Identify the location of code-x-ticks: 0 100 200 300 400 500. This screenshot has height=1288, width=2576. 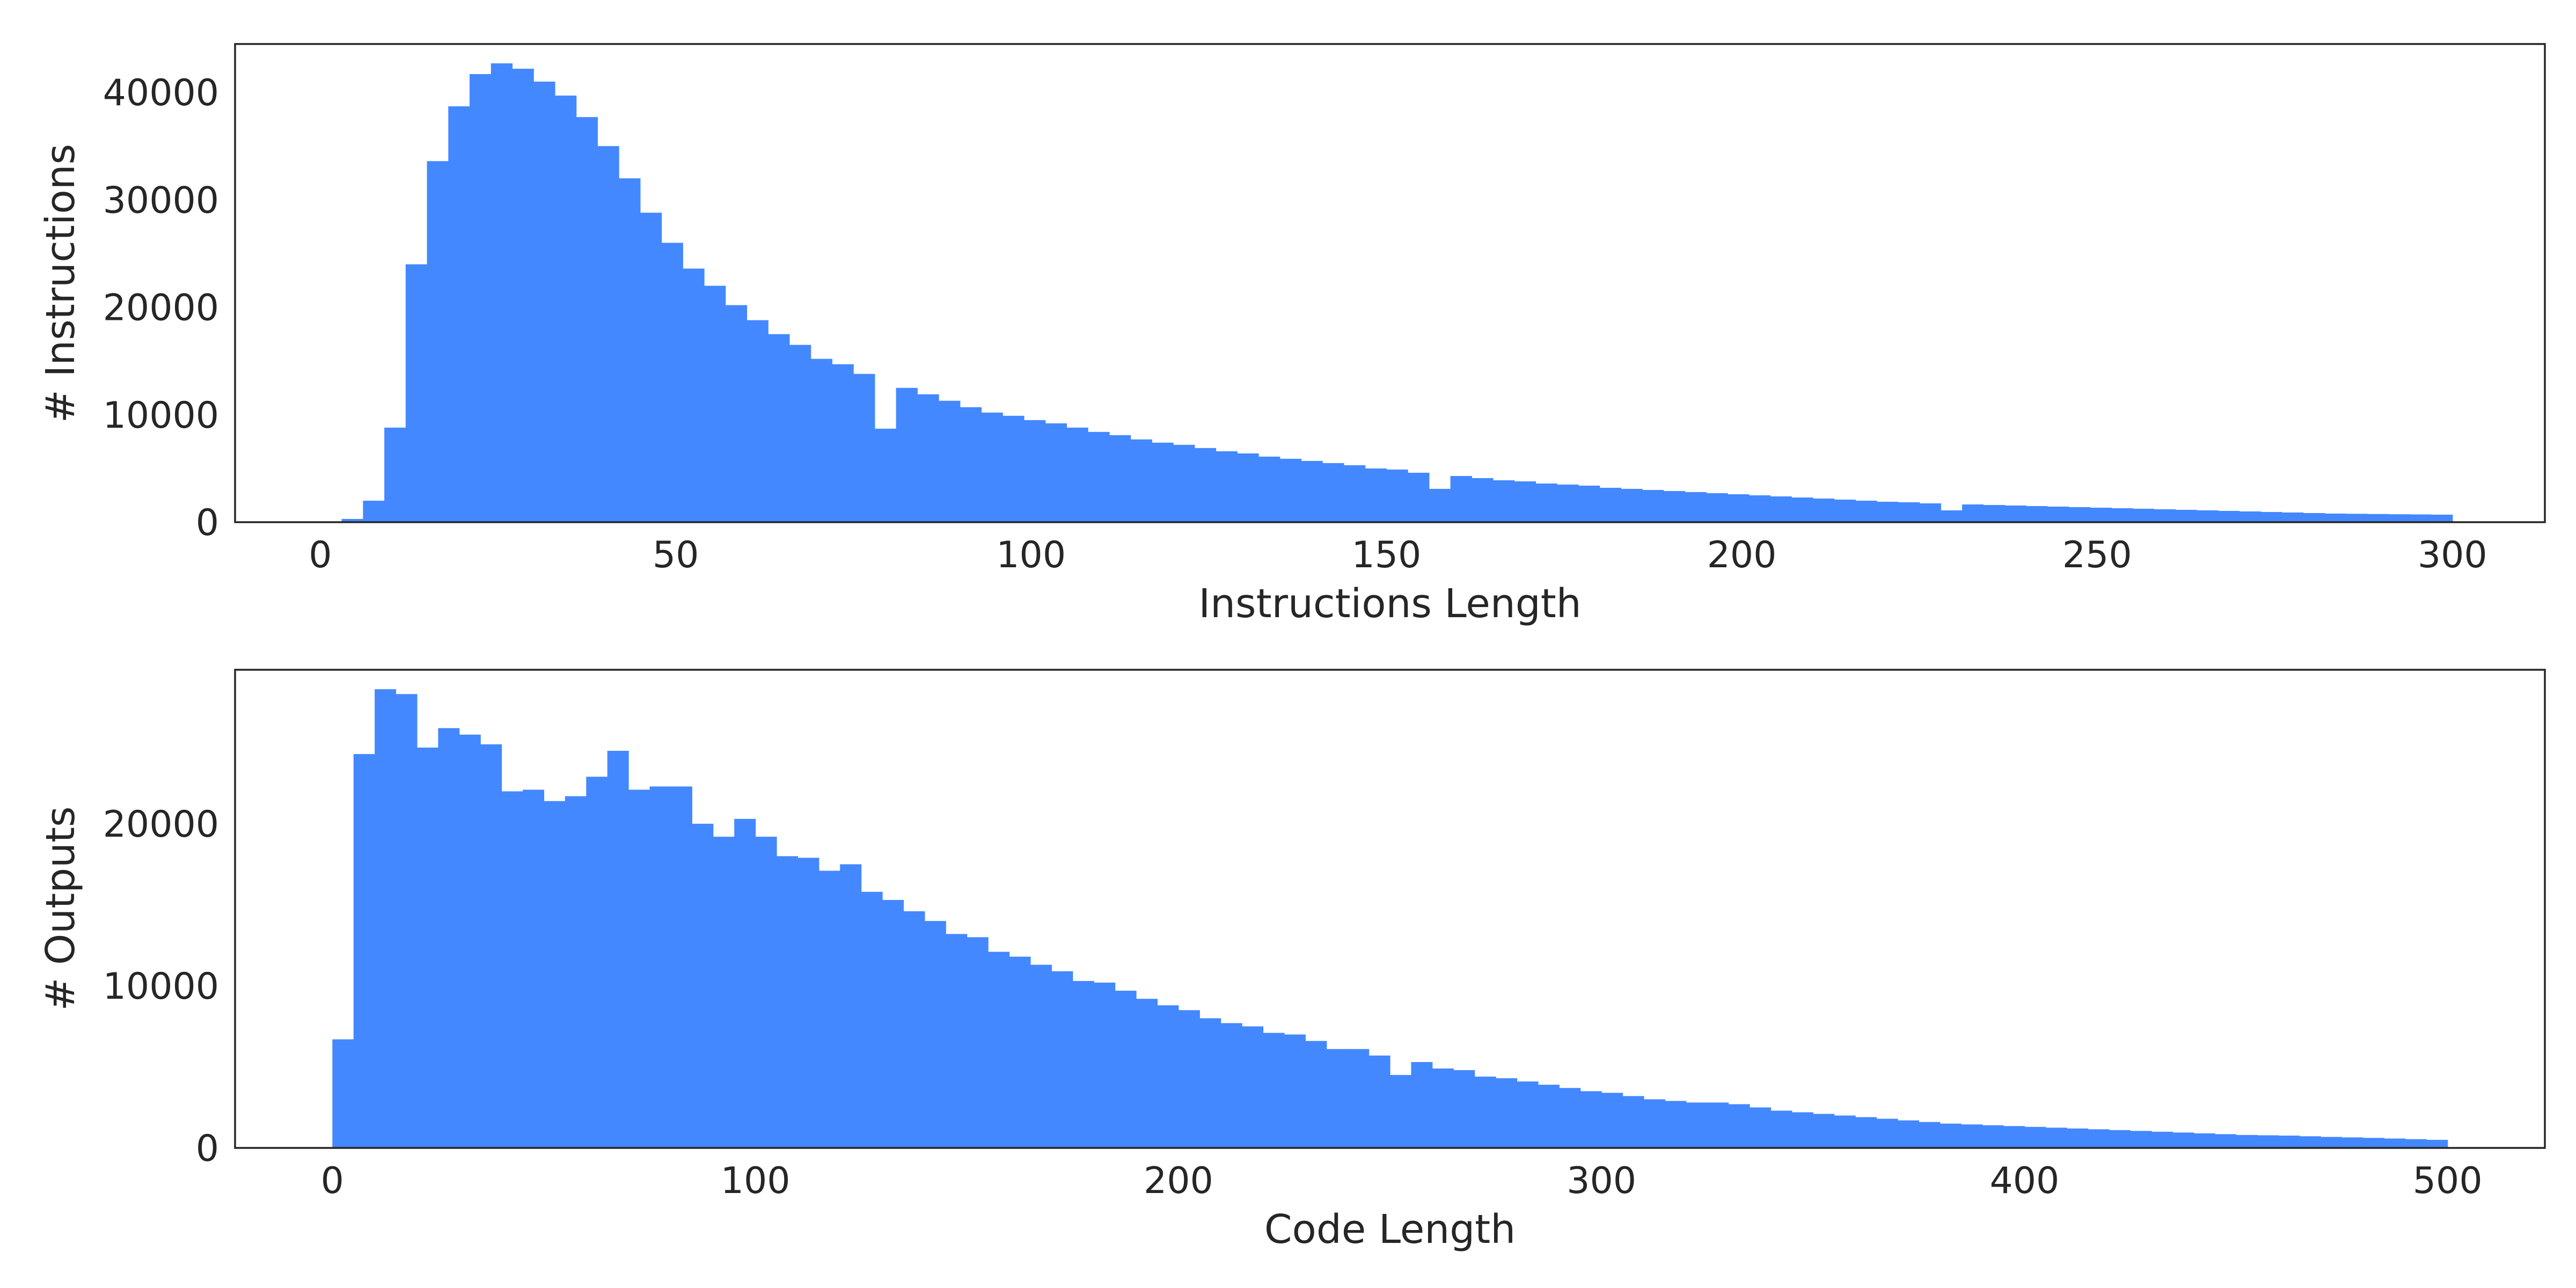
(1402, 1181).